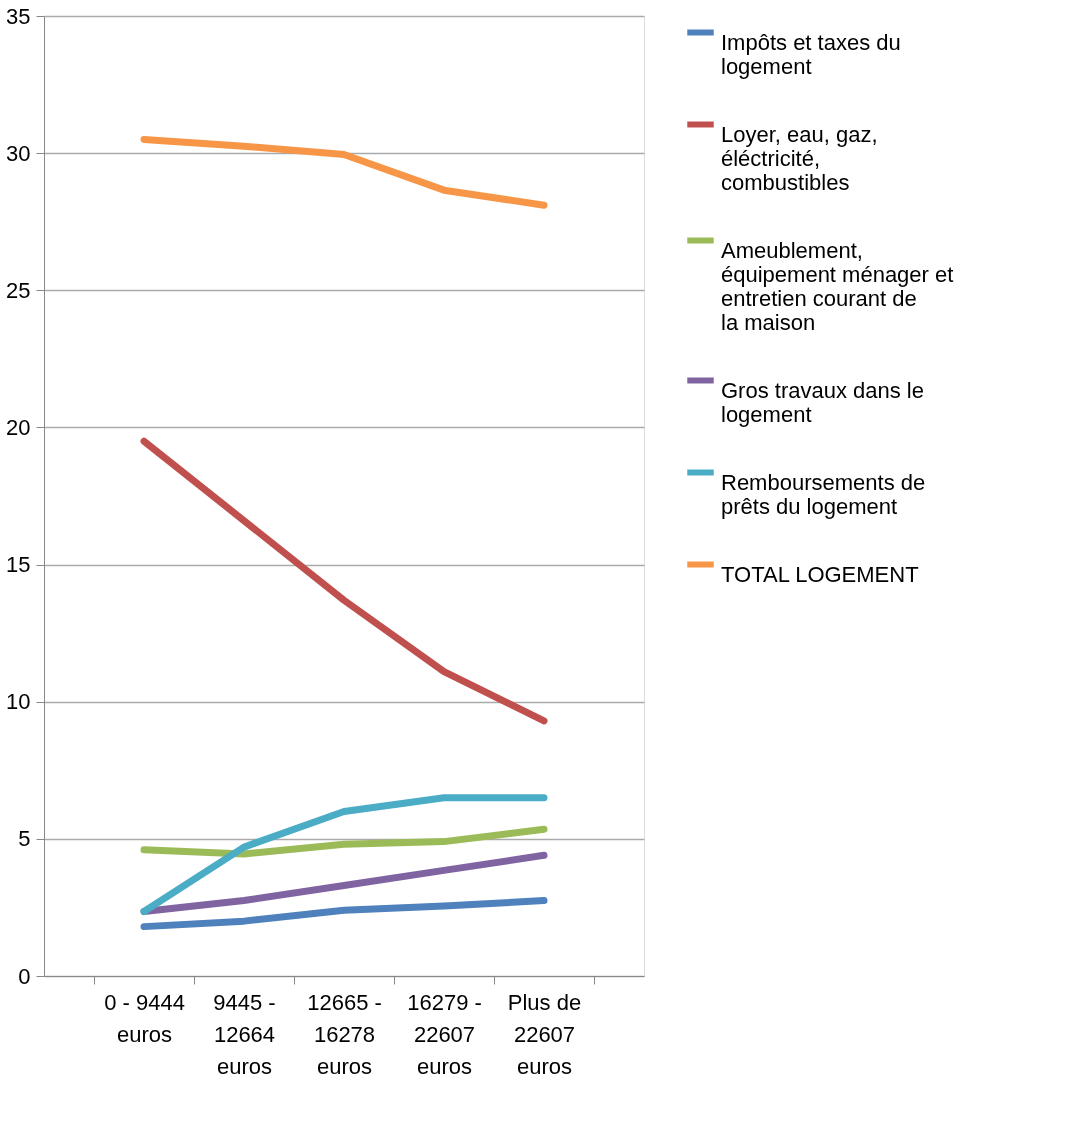  Describe the element at coordinates (820, 574) in the screenshot. I see `legend-label: TOTAL LOGEMENT` at that location.